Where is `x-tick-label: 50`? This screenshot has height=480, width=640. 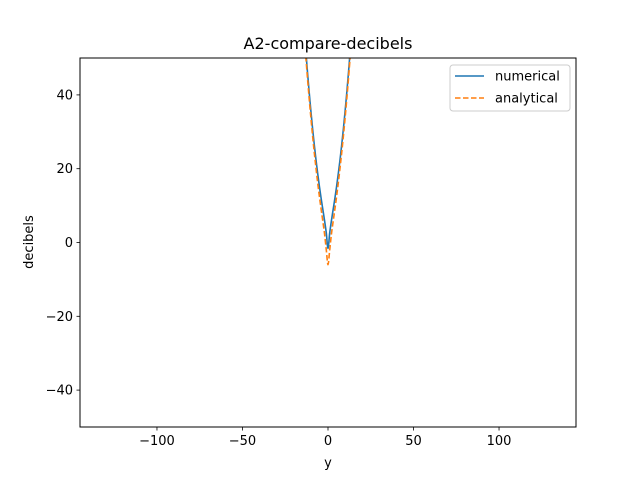 x-tick-label: 50 is located at coordinates (413, 441).